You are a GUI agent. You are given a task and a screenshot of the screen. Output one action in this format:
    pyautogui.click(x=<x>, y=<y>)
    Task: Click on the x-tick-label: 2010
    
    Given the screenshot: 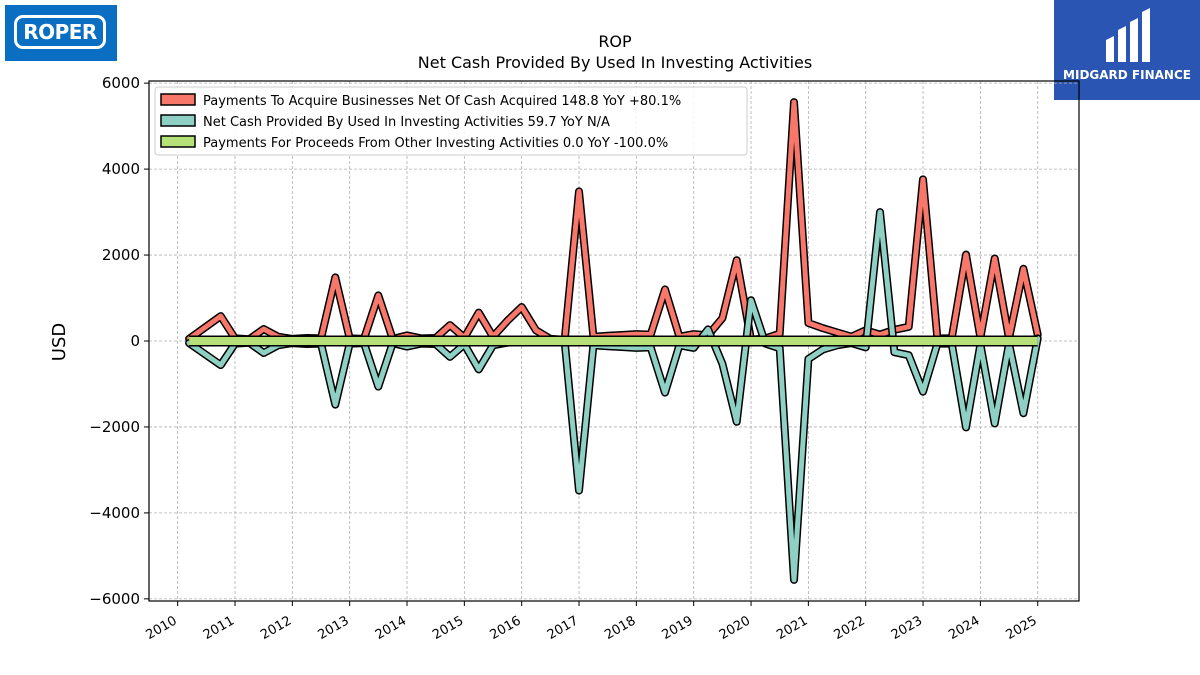 What is the action you would take?
    pyautogui.click(x=162, y=628)
    